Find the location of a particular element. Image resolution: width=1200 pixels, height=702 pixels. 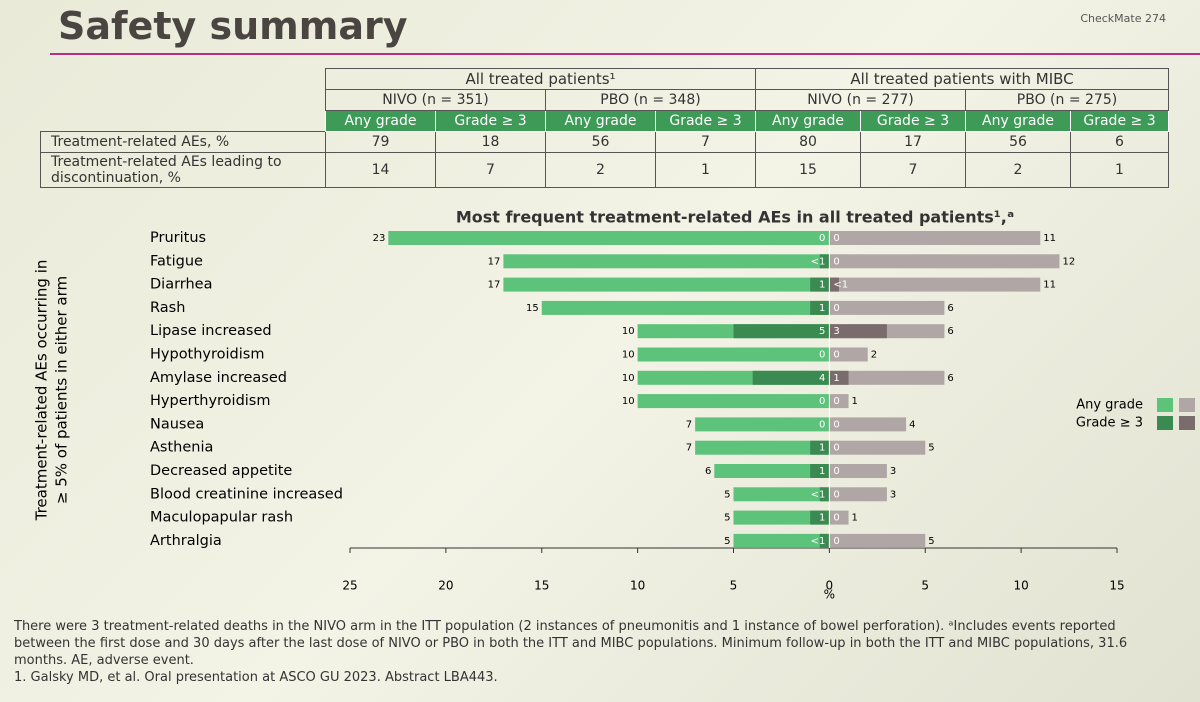

slide-title: Safety summary is located at coordinates (233, 26).